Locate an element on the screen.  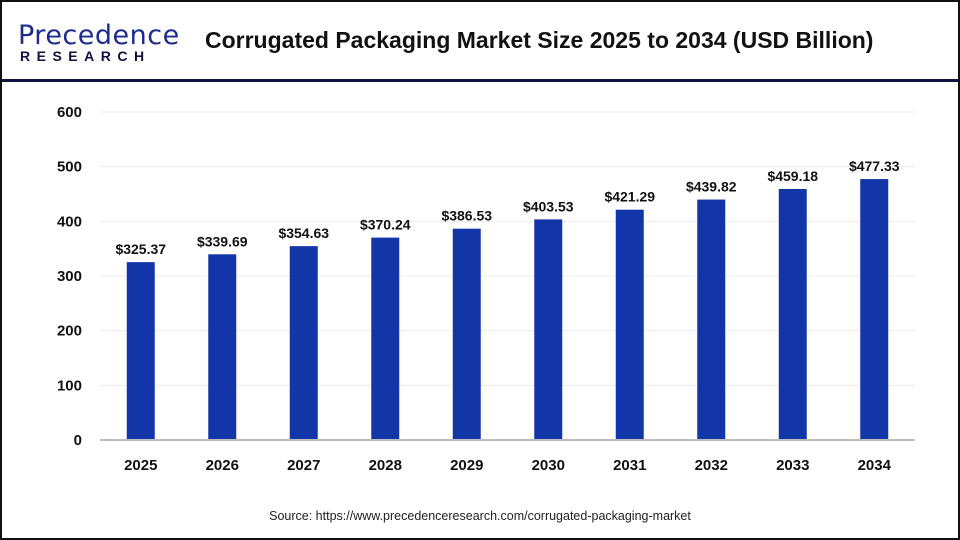
y-tick-label: 100 is located at coordinates (69, 385).